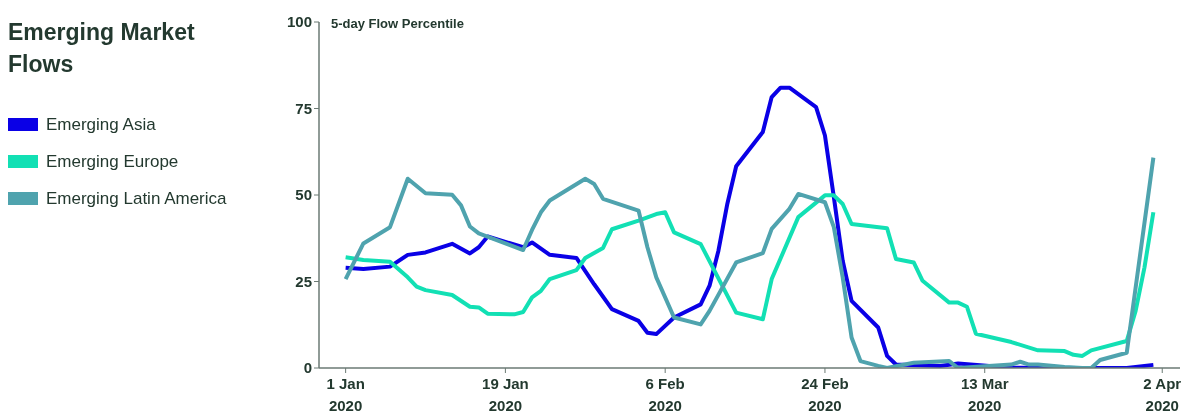  I want to click on x-tick-label: 13 Mar 2020, so click(984, 393).